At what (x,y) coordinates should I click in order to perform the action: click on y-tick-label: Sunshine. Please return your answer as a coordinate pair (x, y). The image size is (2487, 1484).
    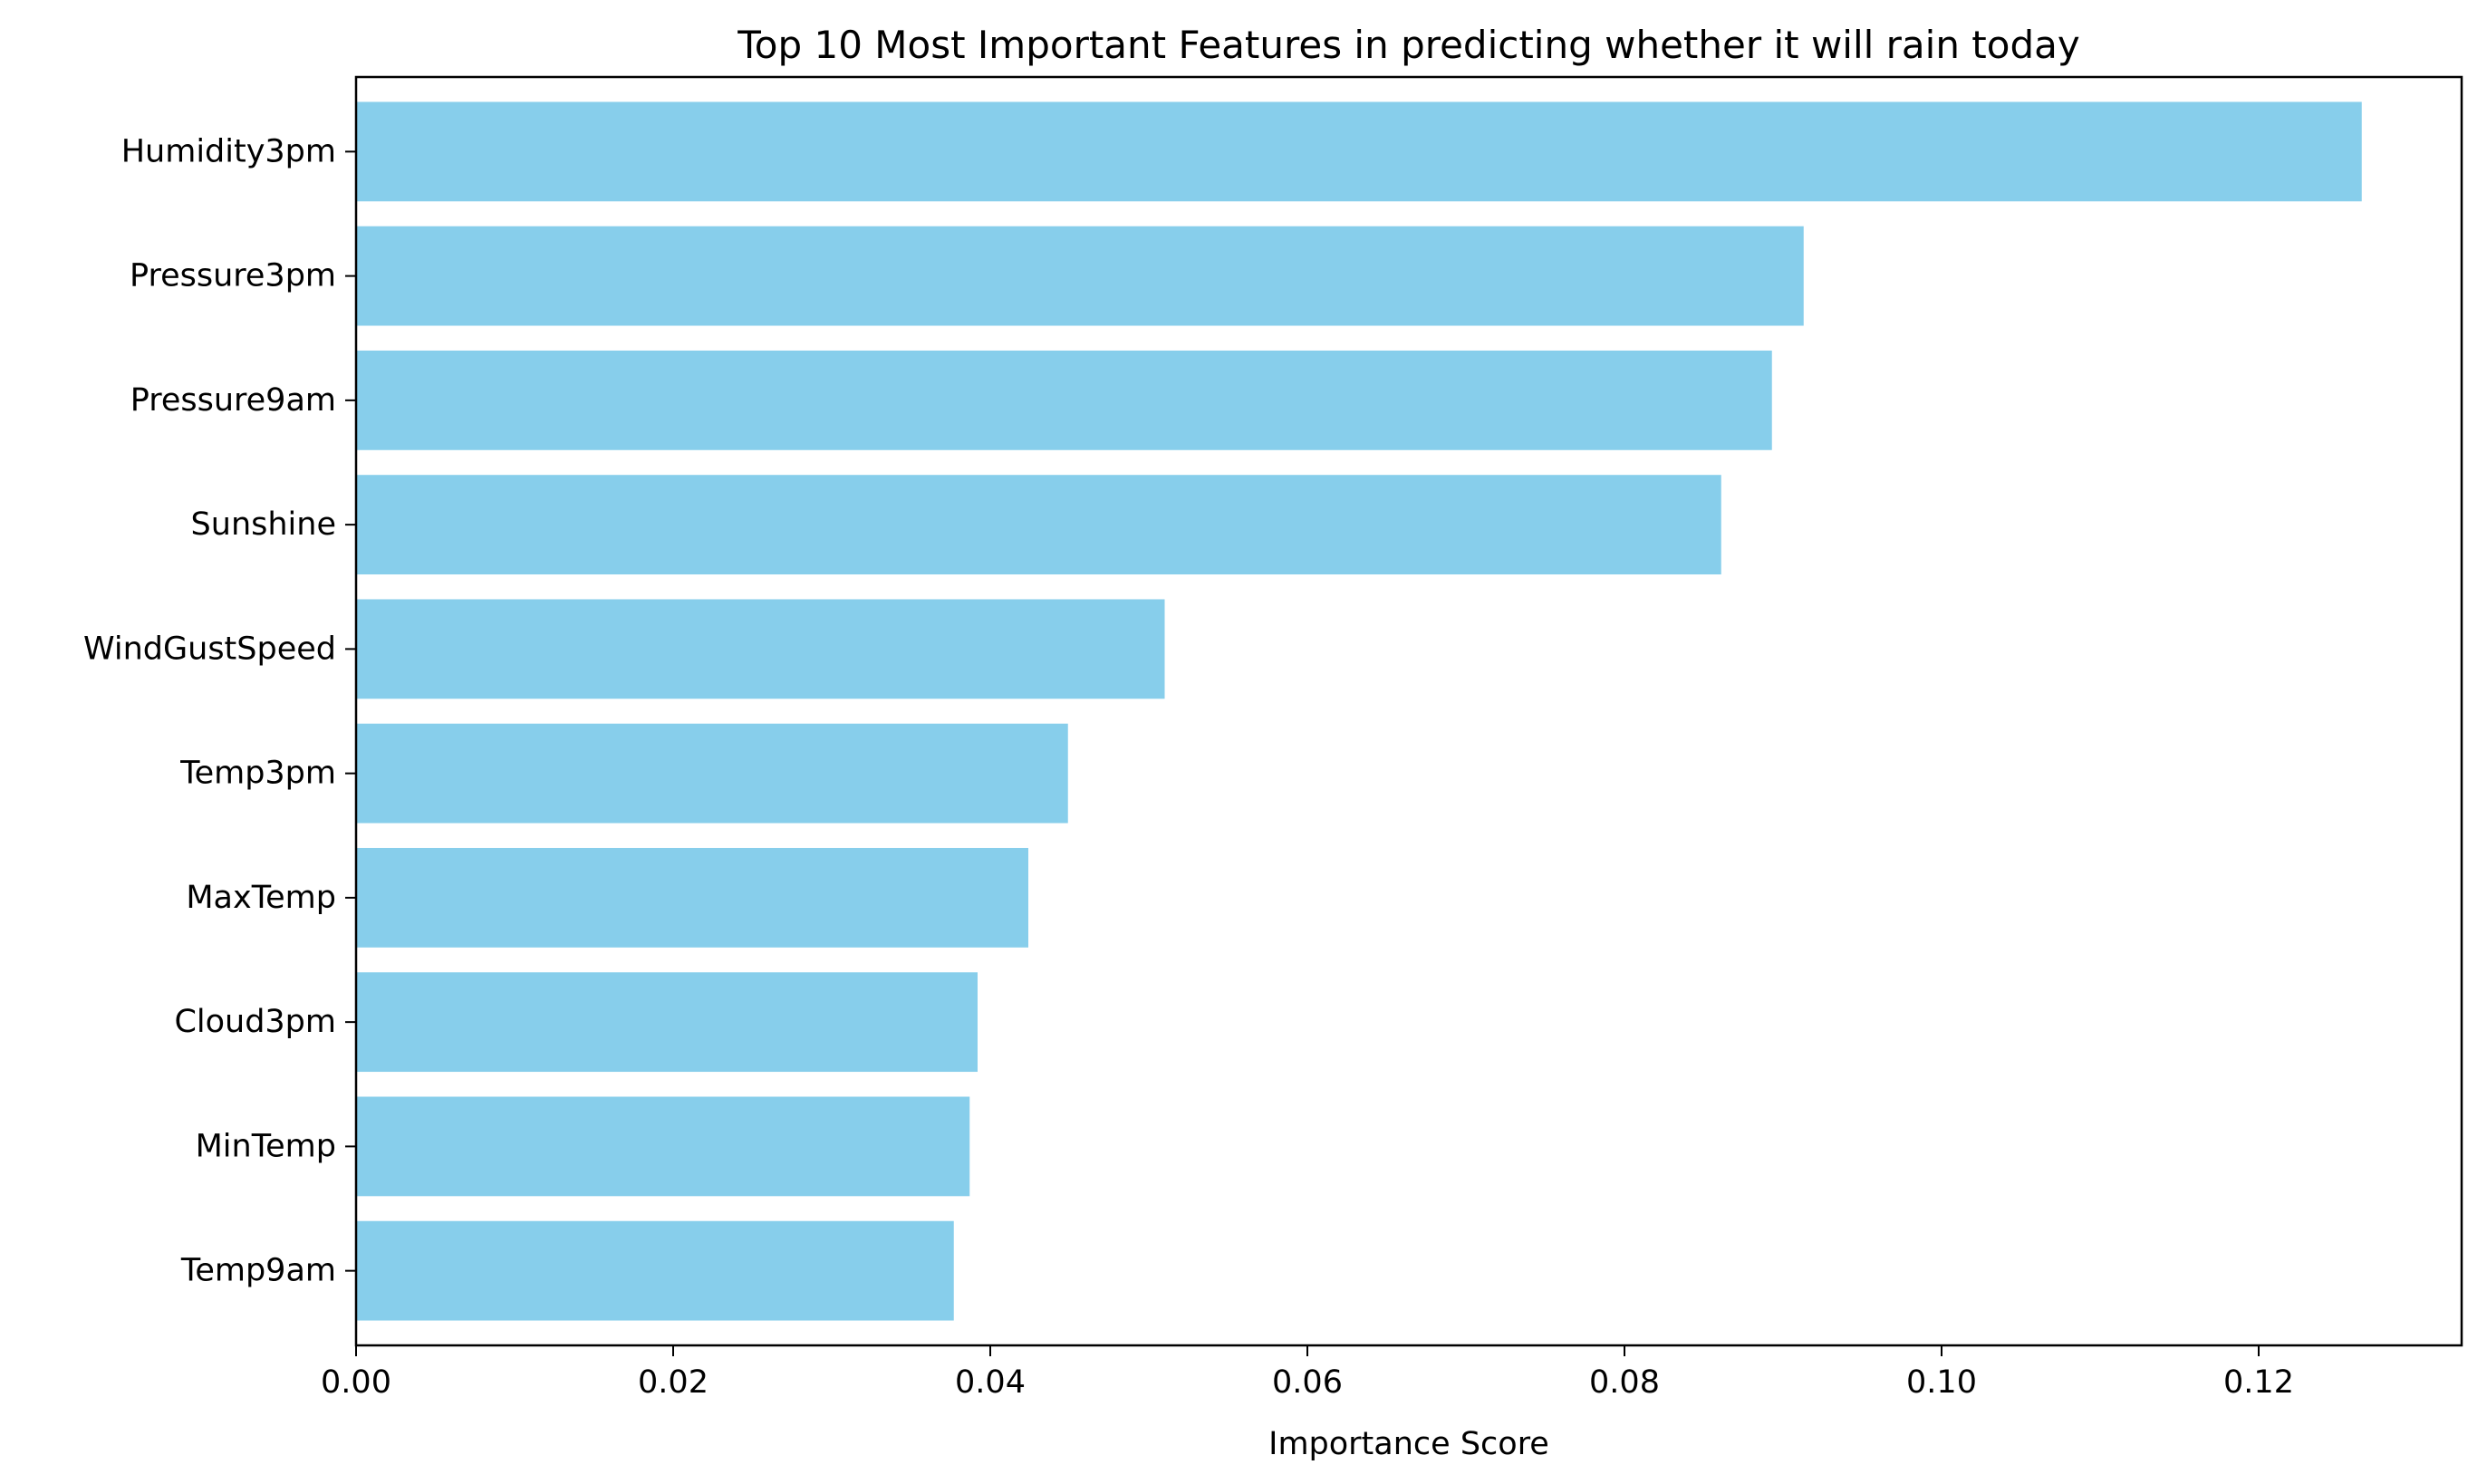
    Looking at the image, I should click on (263, 524).